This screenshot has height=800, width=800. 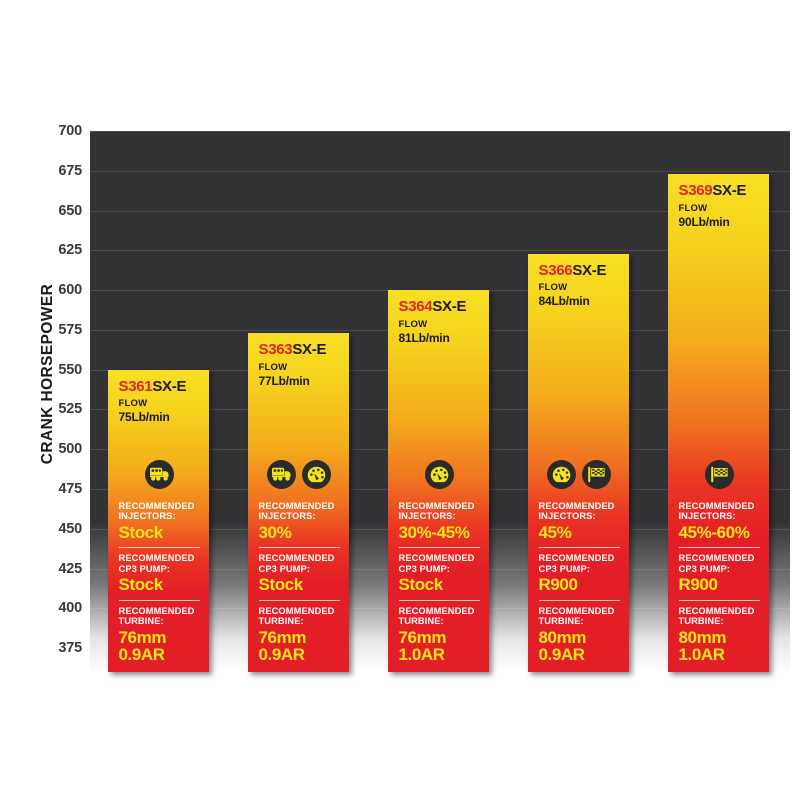 I want to click on model-name: S369SX-E, so click(x=719, y=191).